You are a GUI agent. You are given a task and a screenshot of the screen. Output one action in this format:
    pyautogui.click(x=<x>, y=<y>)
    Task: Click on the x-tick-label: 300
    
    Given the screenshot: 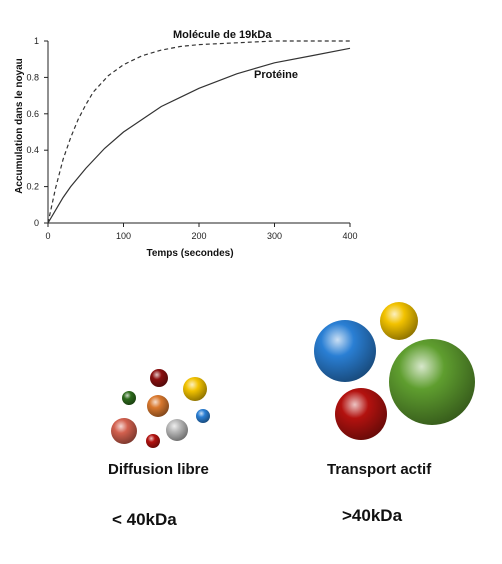 What is the action you would take?
    pyautogui.click(x=274, y=236)
    